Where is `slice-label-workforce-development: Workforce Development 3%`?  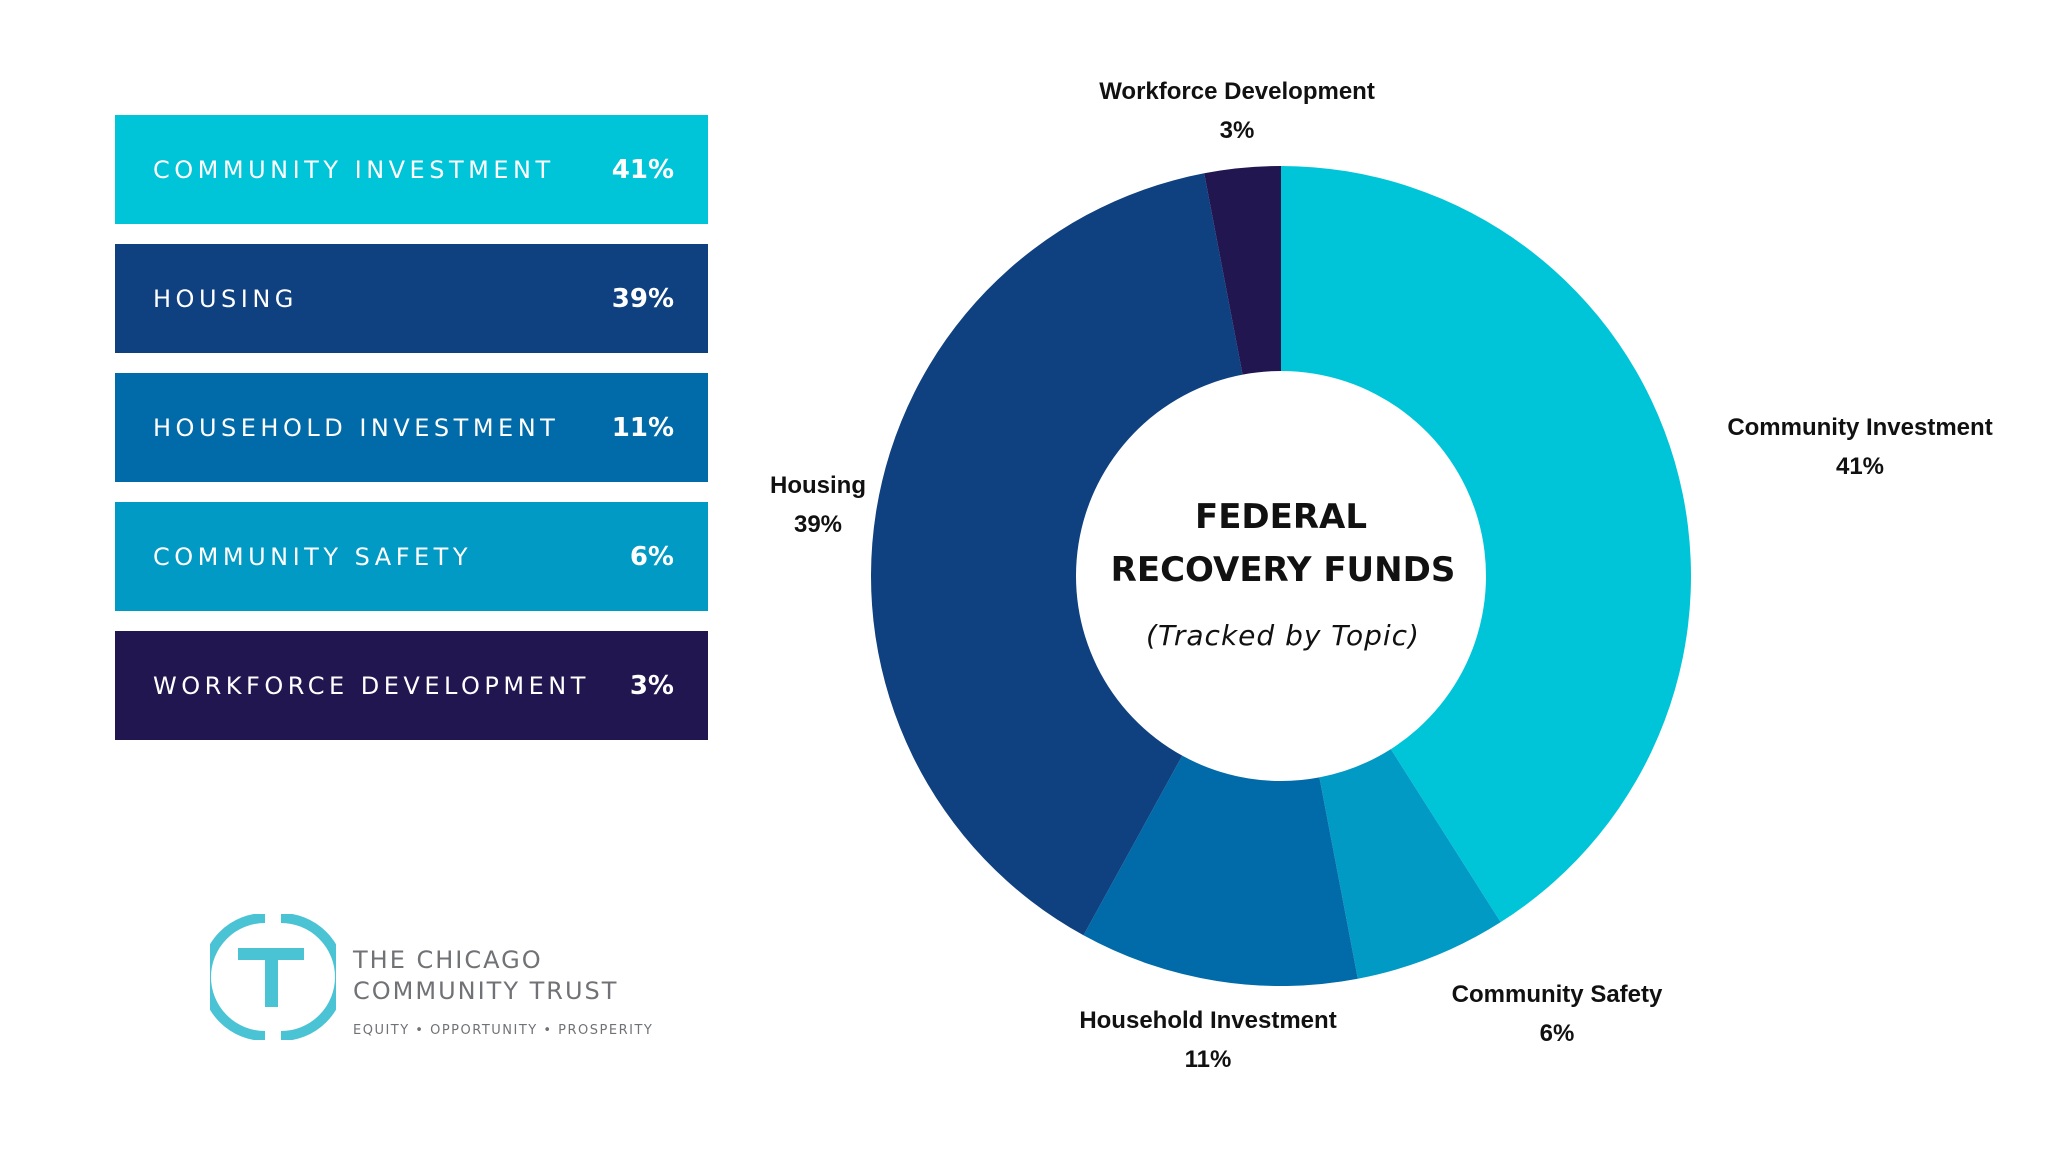
slice-label-workforce-development: Workforce Development 3% is located at coordinates (1237, 111).